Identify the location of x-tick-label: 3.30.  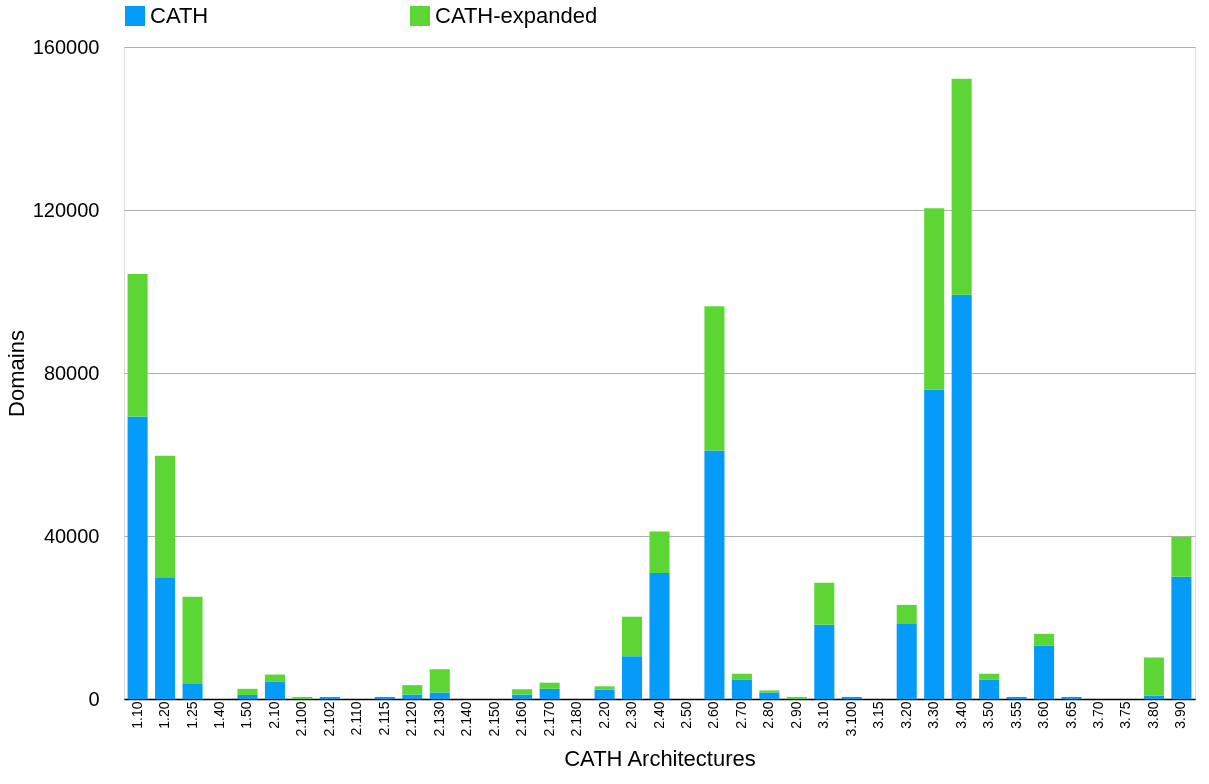
(933, 715).